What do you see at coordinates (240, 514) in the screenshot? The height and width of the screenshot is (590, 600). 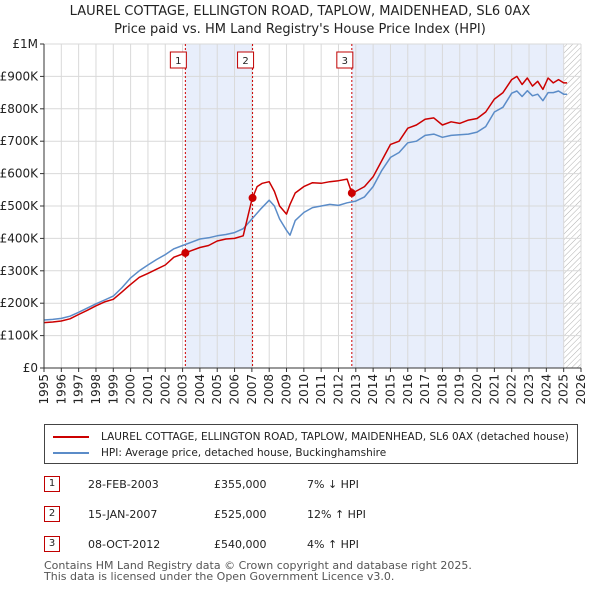 I see `transaction-price: £525,000` at bounding box center [240, 514].